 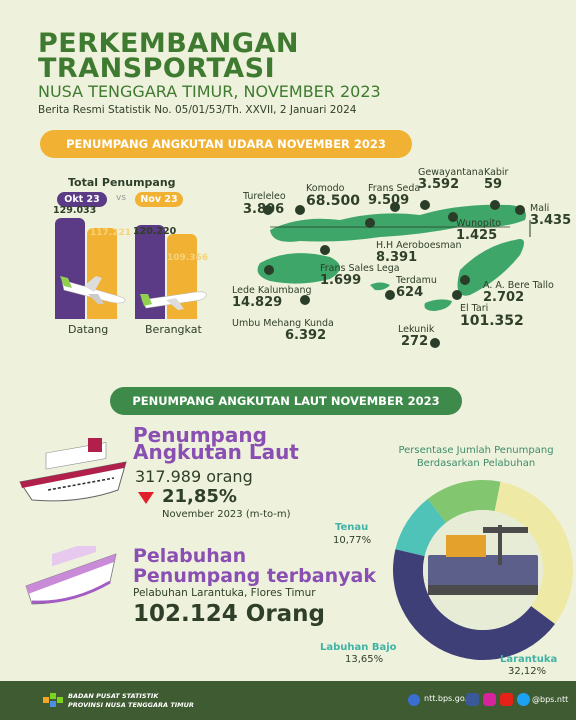 What do you see at coordinates (352, 527) in the screenshot?
I see `slice-label-tenau: Tenau` at bounding box center [352, 527].